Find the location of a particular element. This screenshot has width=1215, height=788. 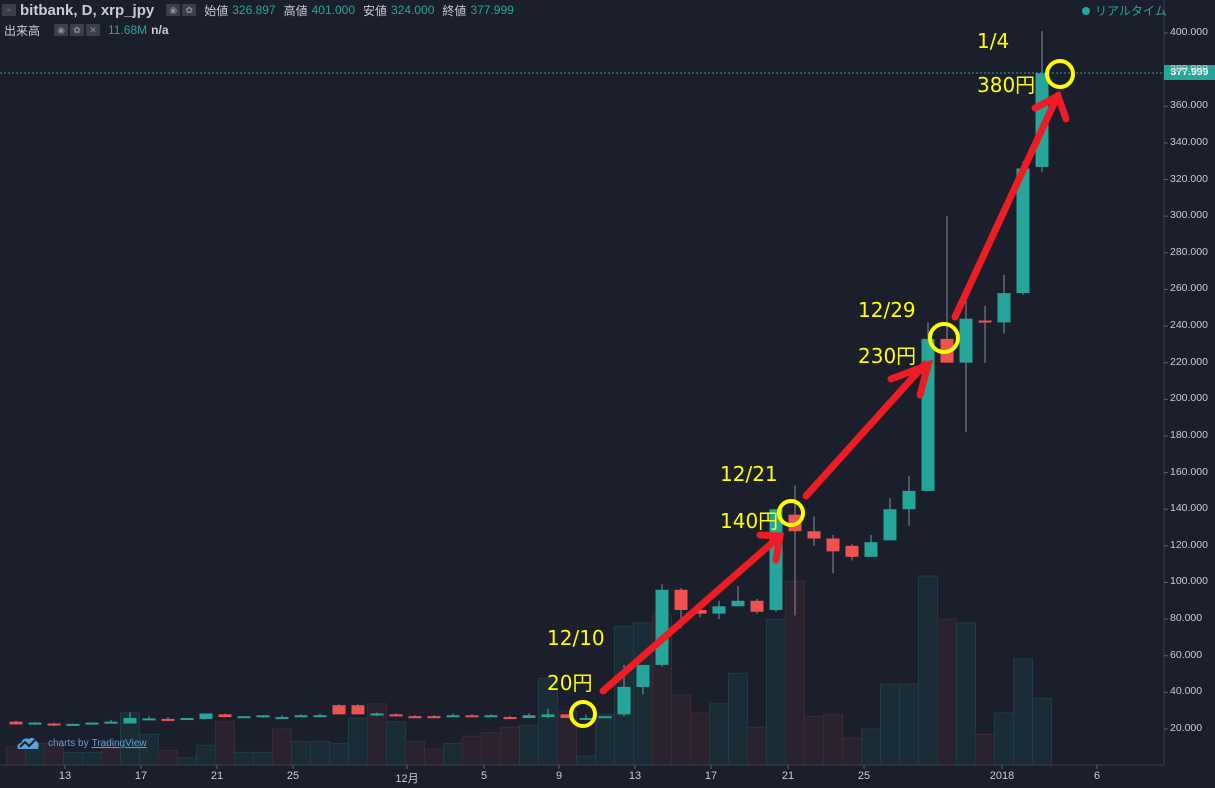

close-label: 終値 is located at coordinates (454, 10).